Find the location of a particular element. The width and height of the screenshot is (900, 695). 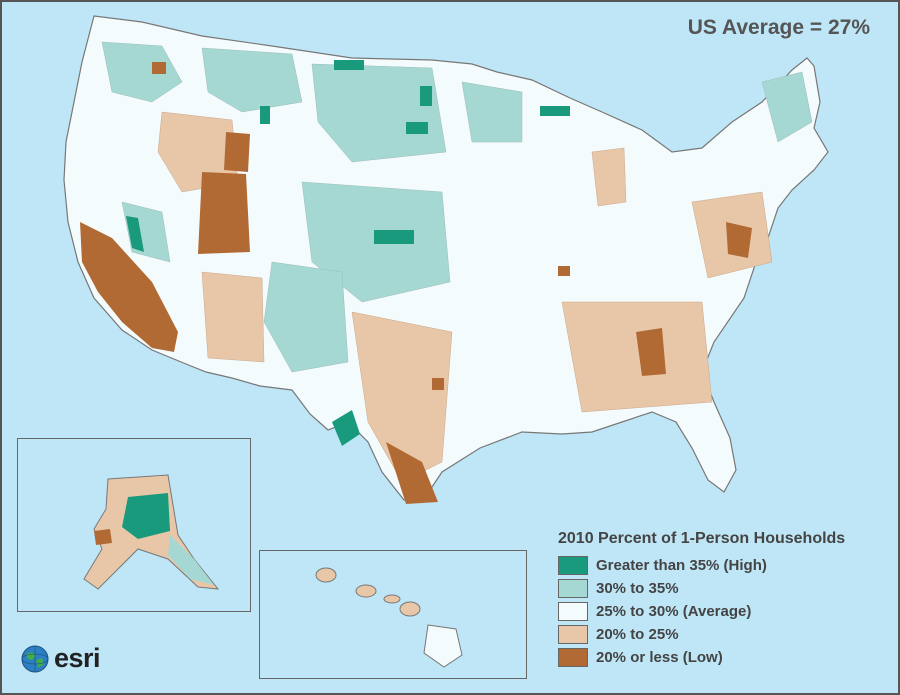

legend-item-high: Greater than 35% (High) is located at coordinates (724, 565).